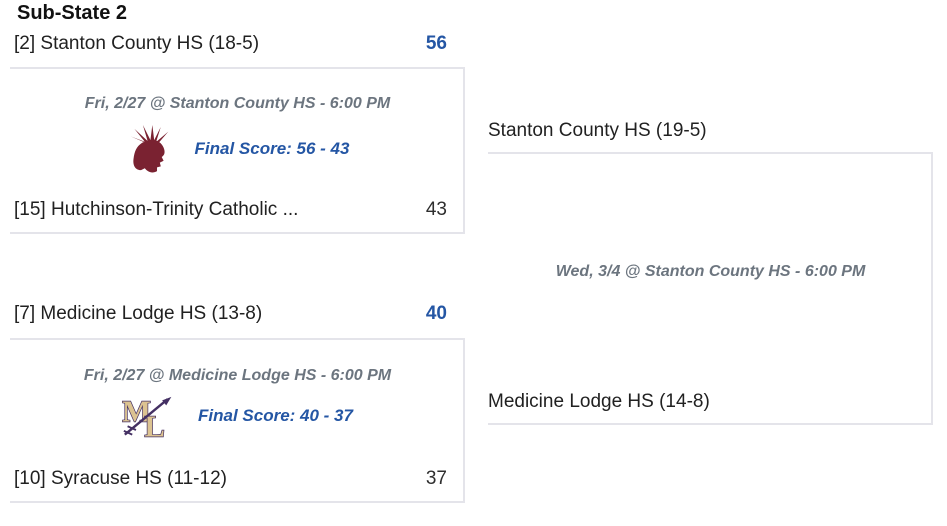  I want to click on final-score-row: M L Final Score: 40 - 37, so click(237, 417).